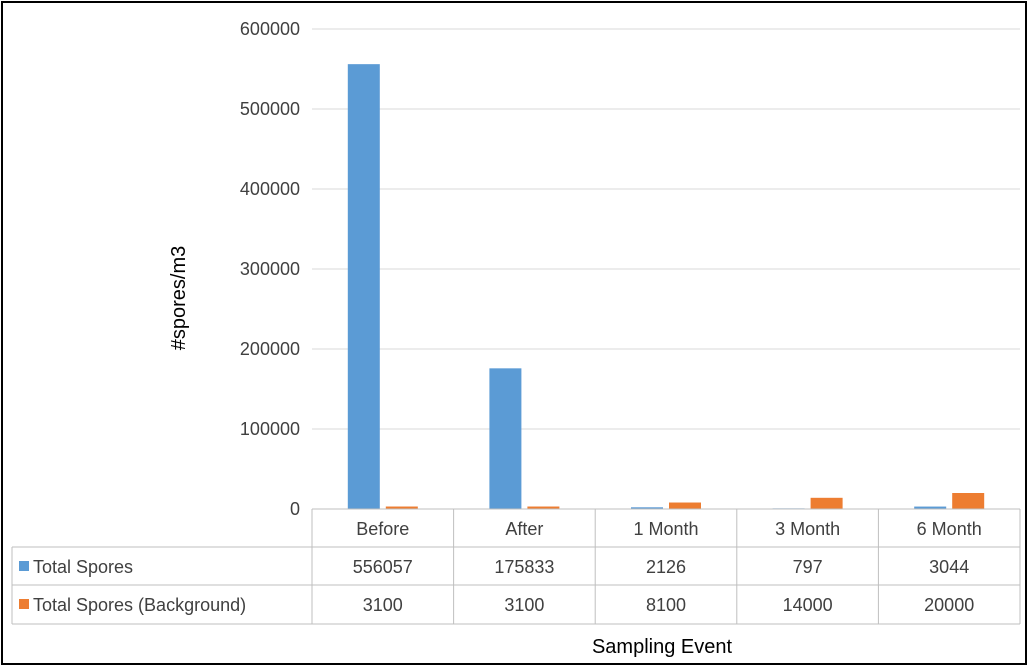  What do you see at coordinates (270, 349) in the screenshot?
I see `y-tick-label: 200000` at bounding box center [270, 349].